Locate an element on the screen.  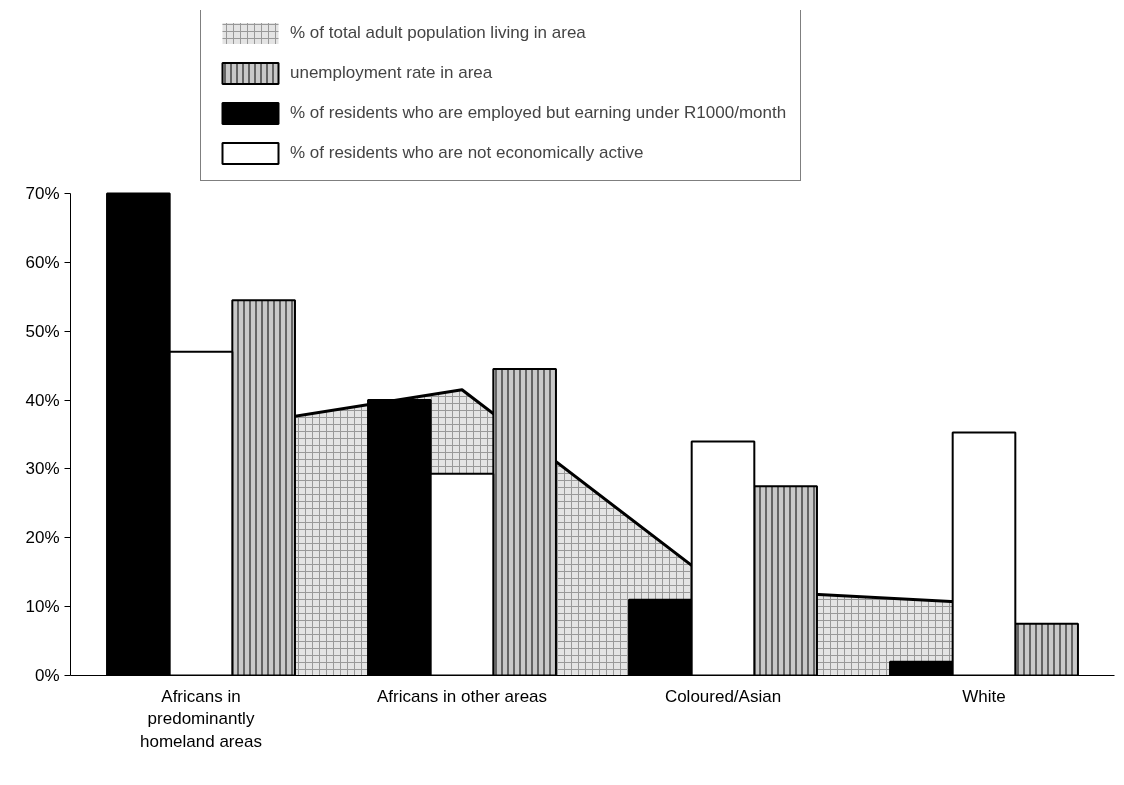
x-tick-label: White is located at coordinates (984, 696).